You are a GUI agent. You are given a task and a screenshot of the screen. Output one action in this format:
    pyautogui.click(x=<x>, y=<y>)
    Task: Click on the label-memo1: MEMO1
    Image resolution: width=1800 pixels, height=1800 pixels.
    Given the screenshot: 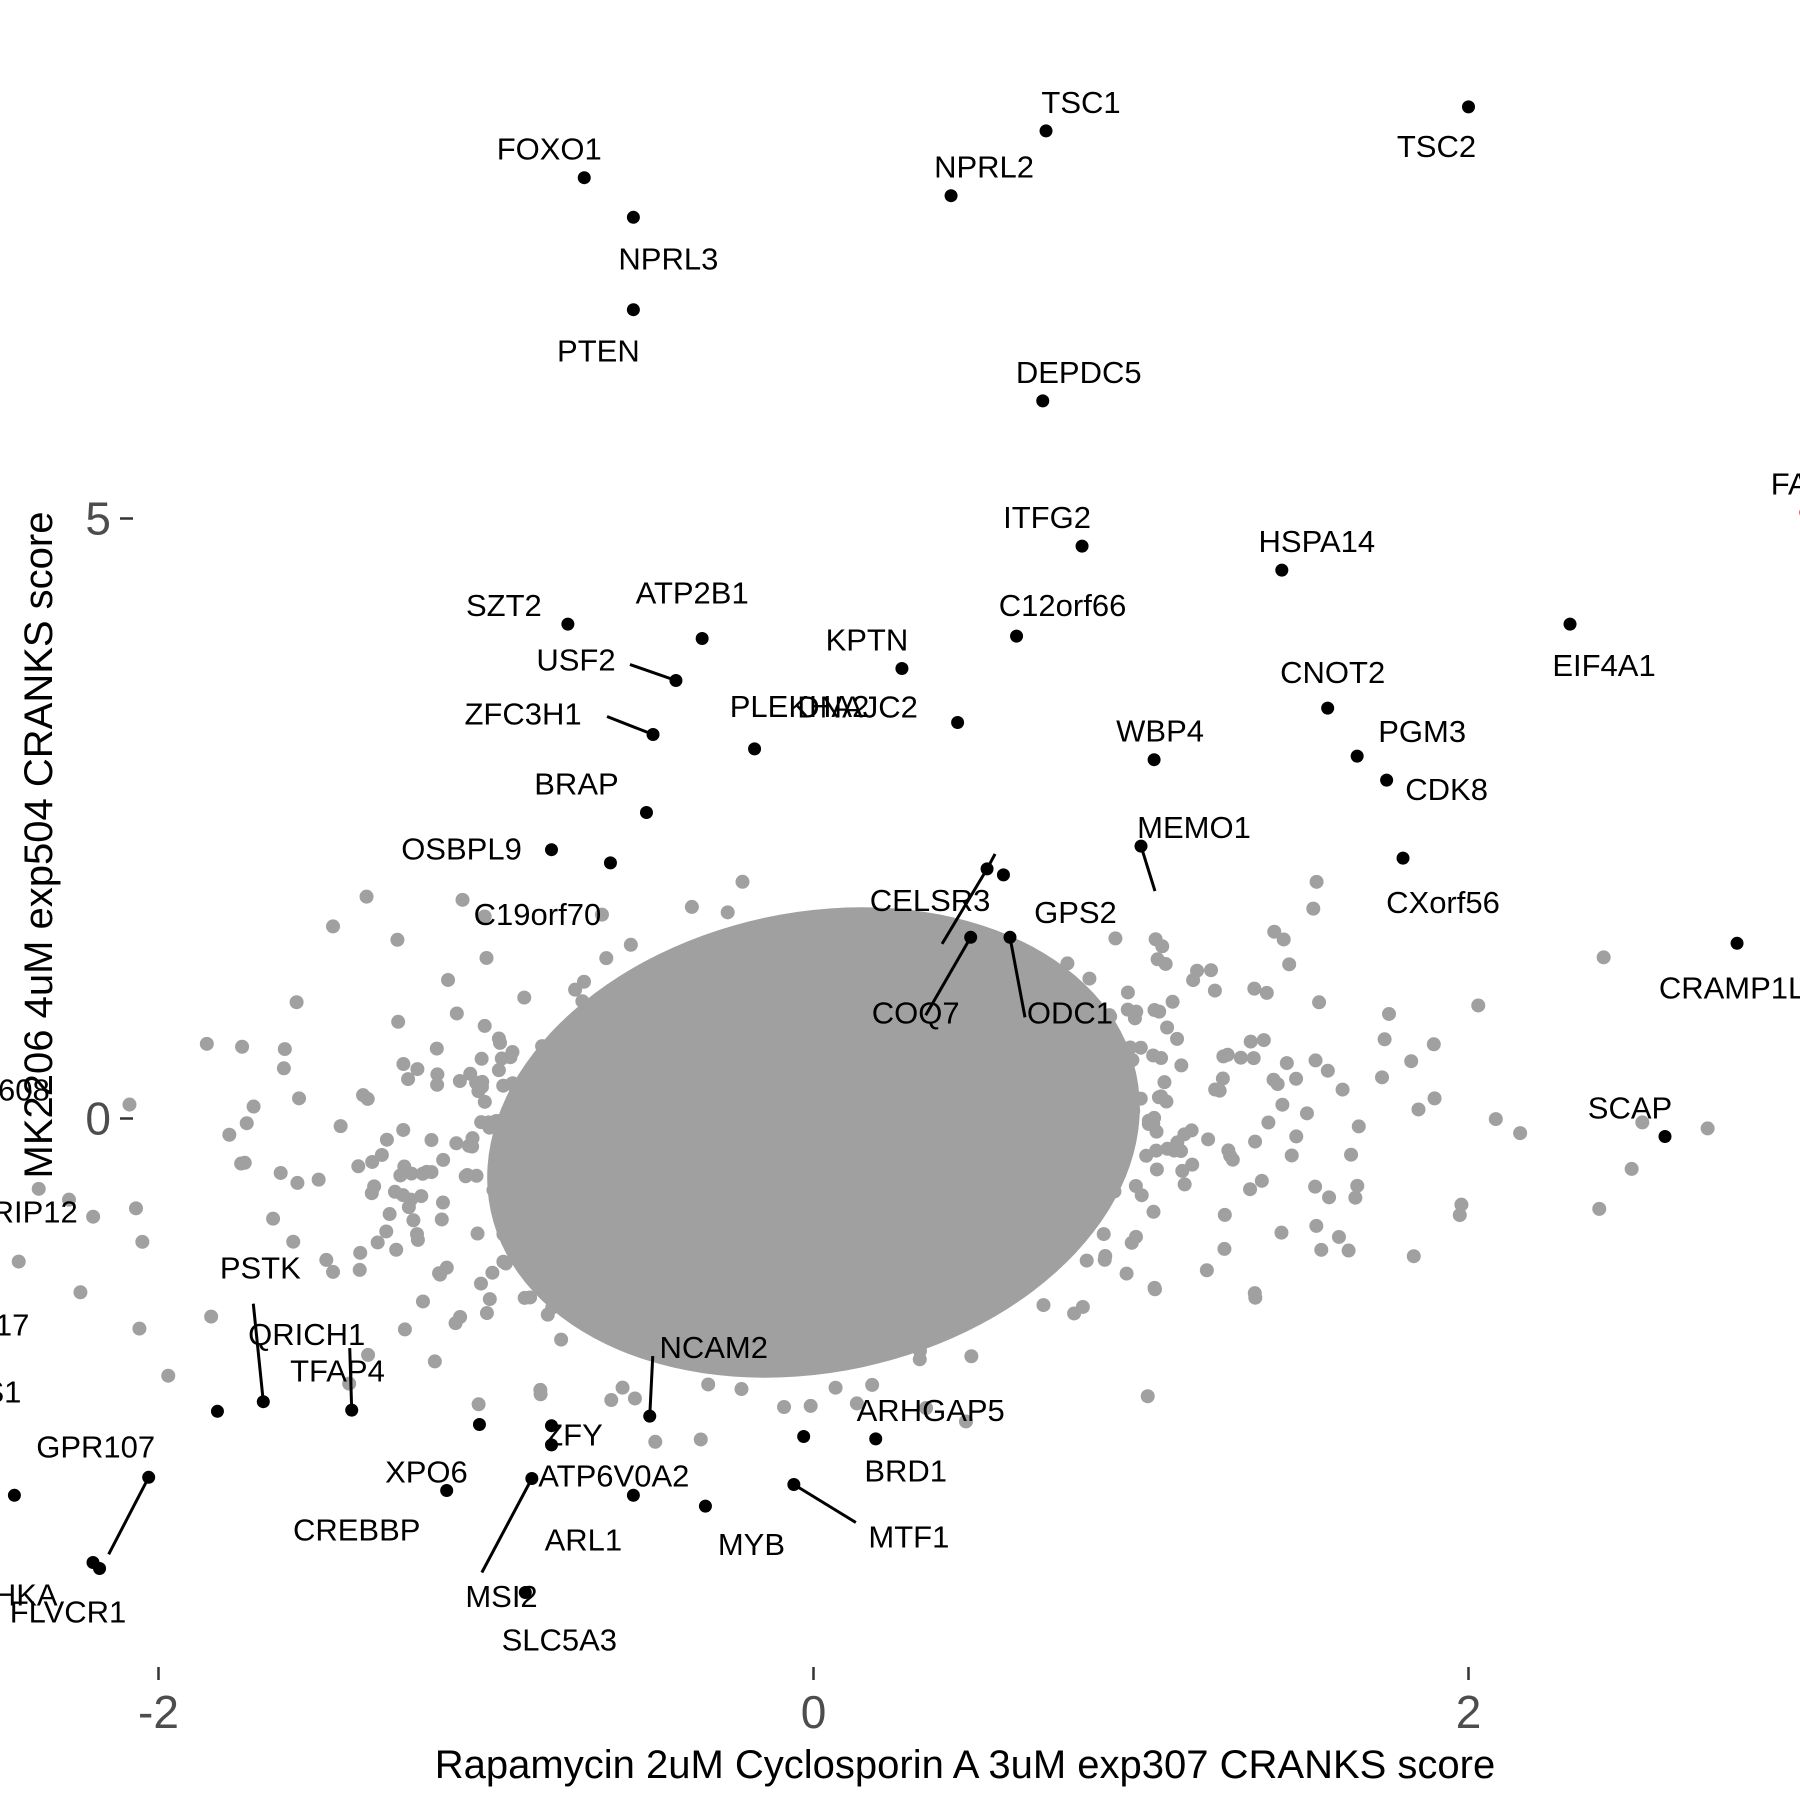 What is the action you would take?
    pyautogui.click(x=1194, y=827)
    